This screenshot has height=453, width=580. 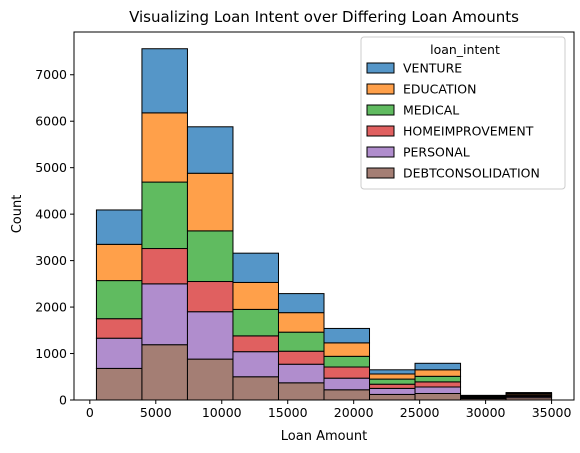 What do you see at coordinates (486, 412) in the screenshot?
I see `x-tick-label: 30000` at bounding box center [486, 412].